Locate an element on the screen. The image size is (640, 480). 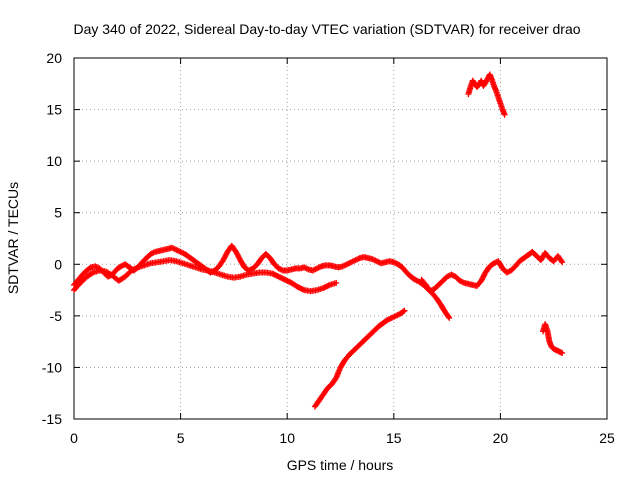
y-axis-label: SDTVAR / TECUs is located at coordinates (13, 238).